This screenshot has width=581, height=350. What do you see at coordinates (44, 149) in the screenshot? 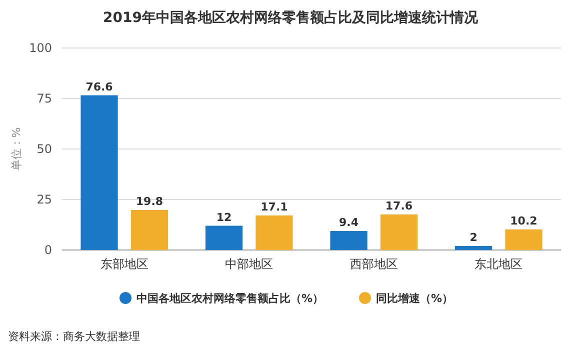
I see `y-tick-label: 50` at bounding box center [44, 149].